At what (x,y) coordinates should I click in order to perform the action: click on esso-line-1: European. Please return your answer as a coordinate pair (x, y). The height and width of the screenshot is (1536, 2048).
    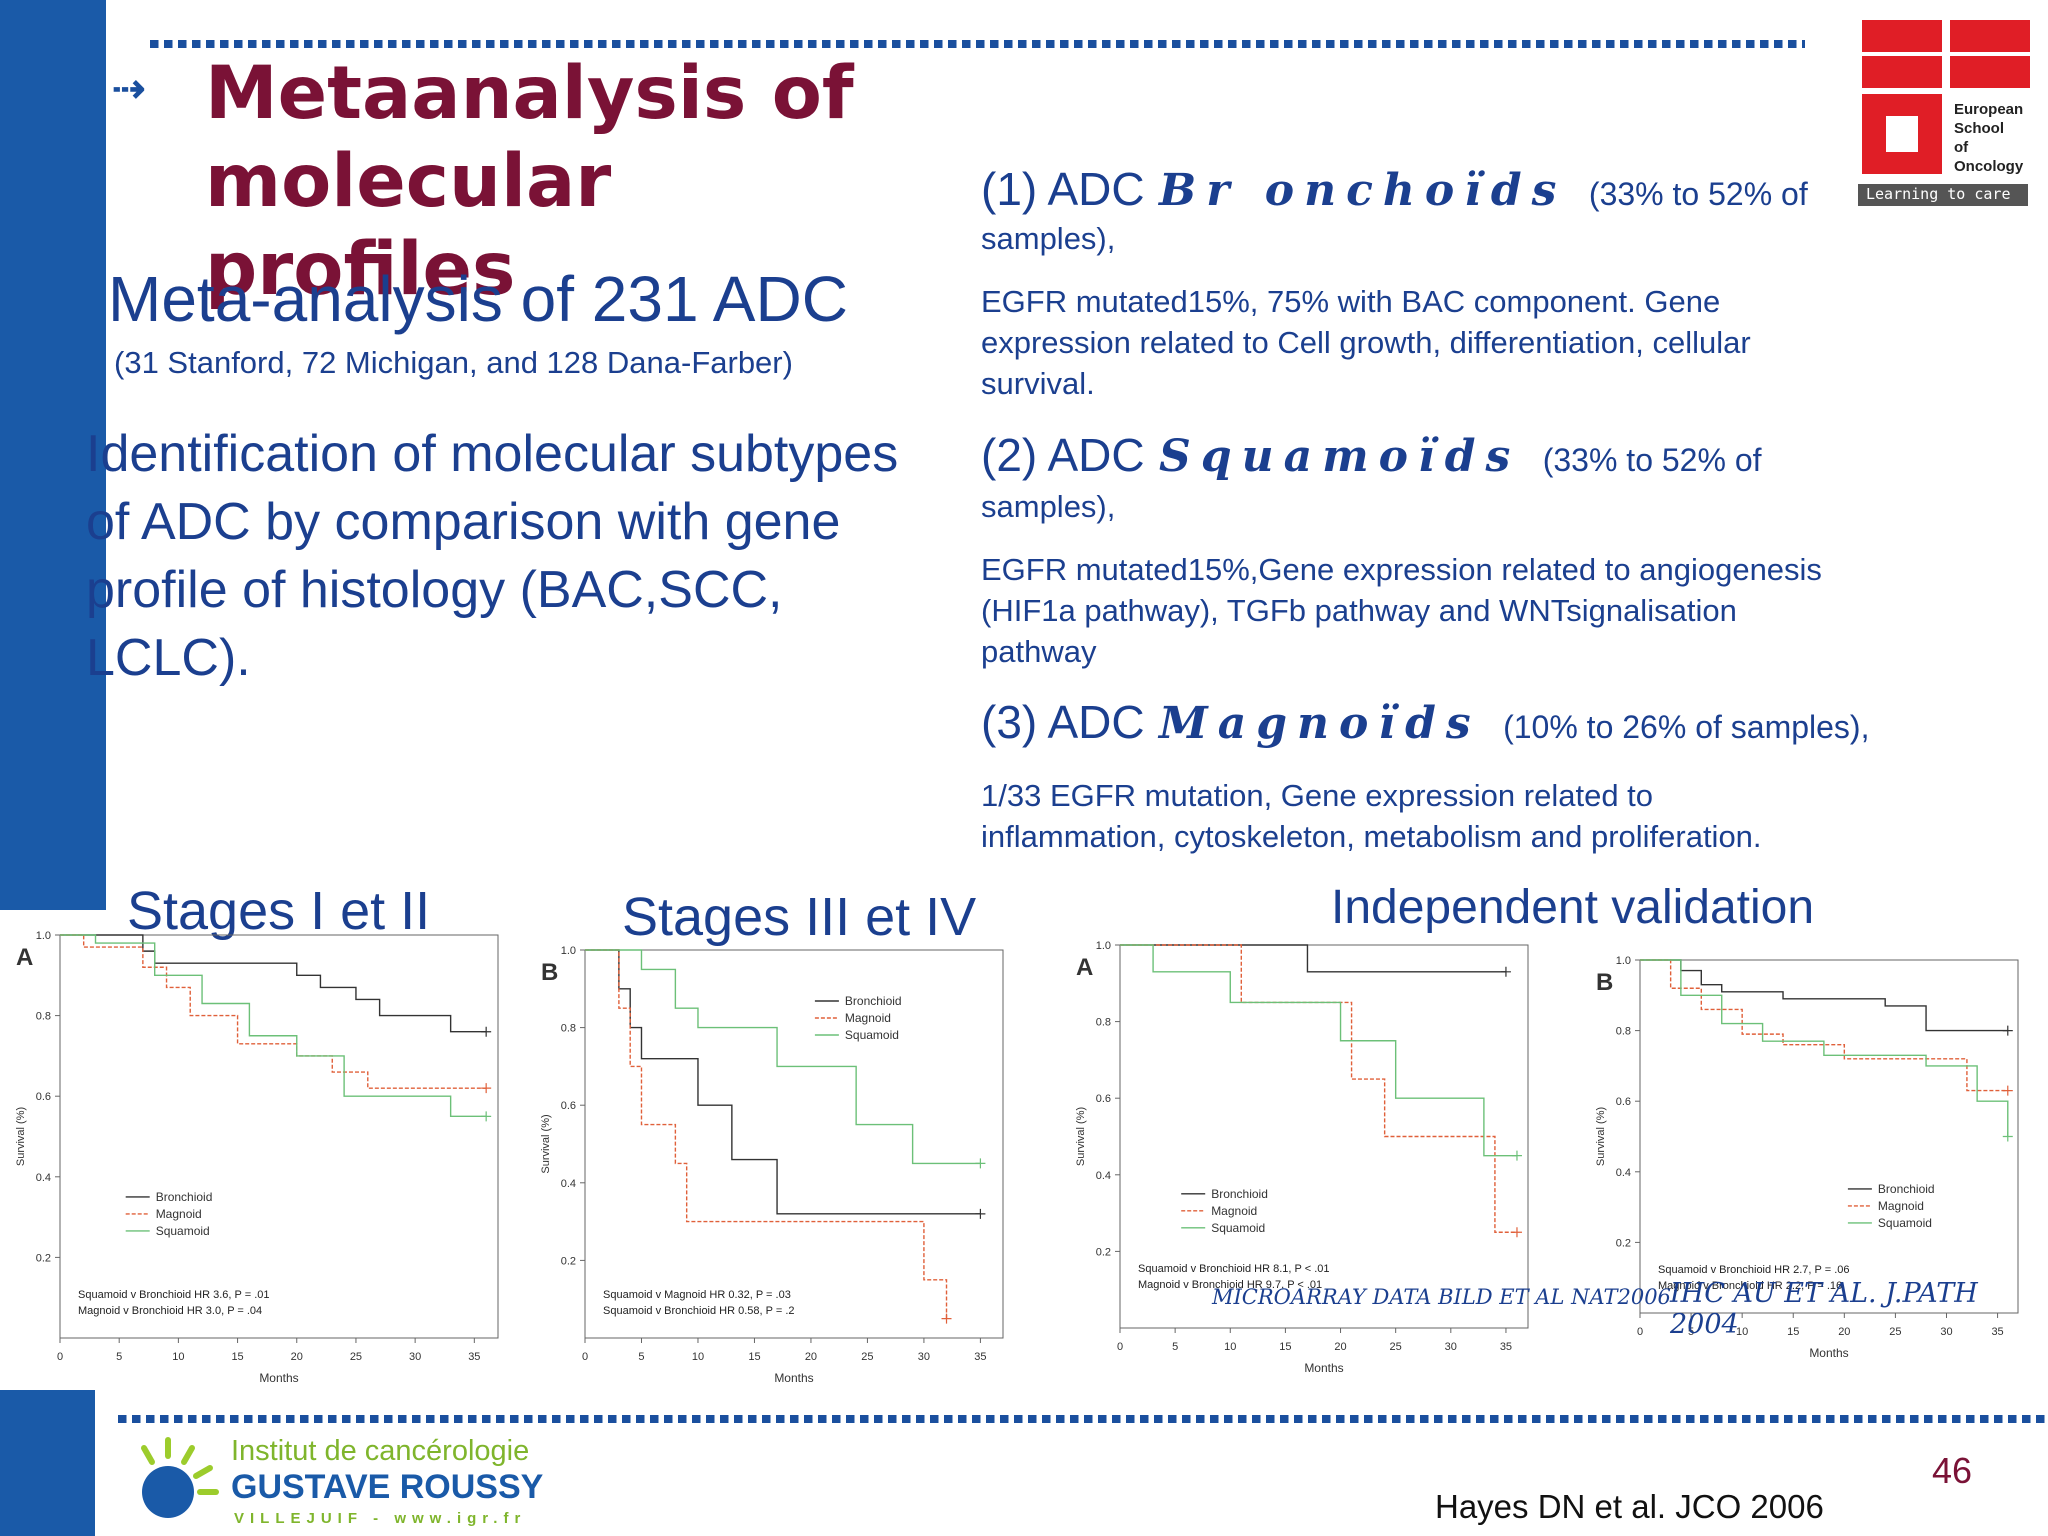
    Looking at the image, I should click on (1989, 109).